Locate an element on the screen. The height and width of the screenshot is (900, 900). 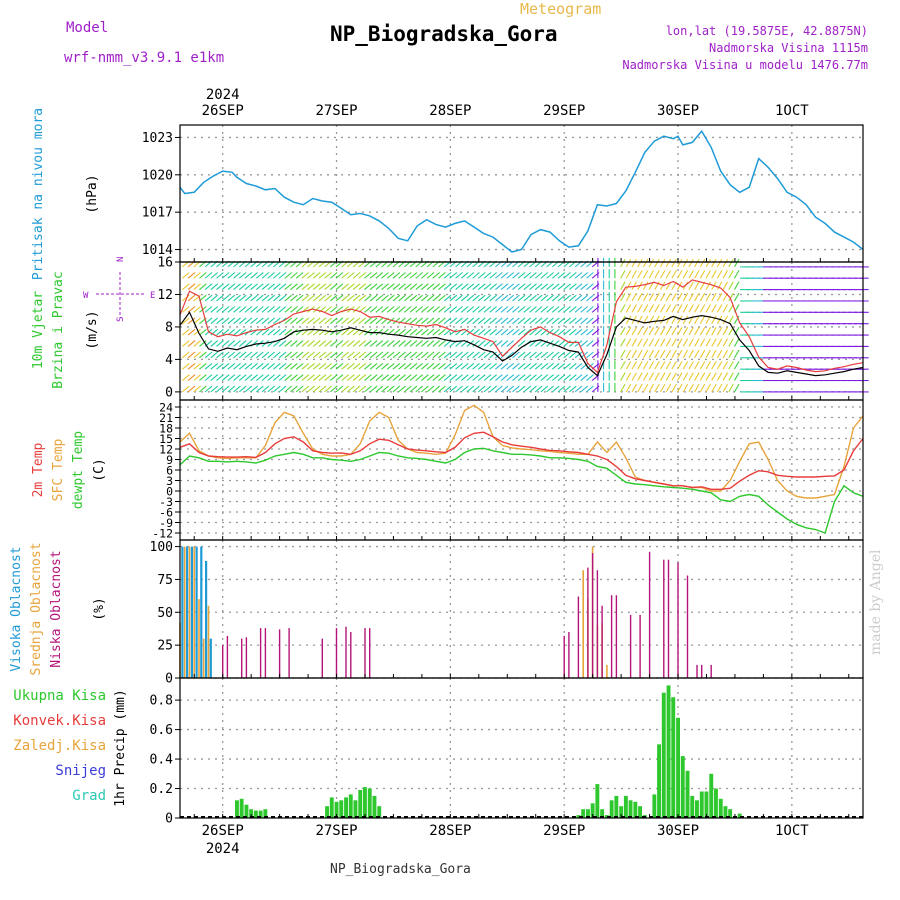
model-label: Model is located at coordinates (87, 28).